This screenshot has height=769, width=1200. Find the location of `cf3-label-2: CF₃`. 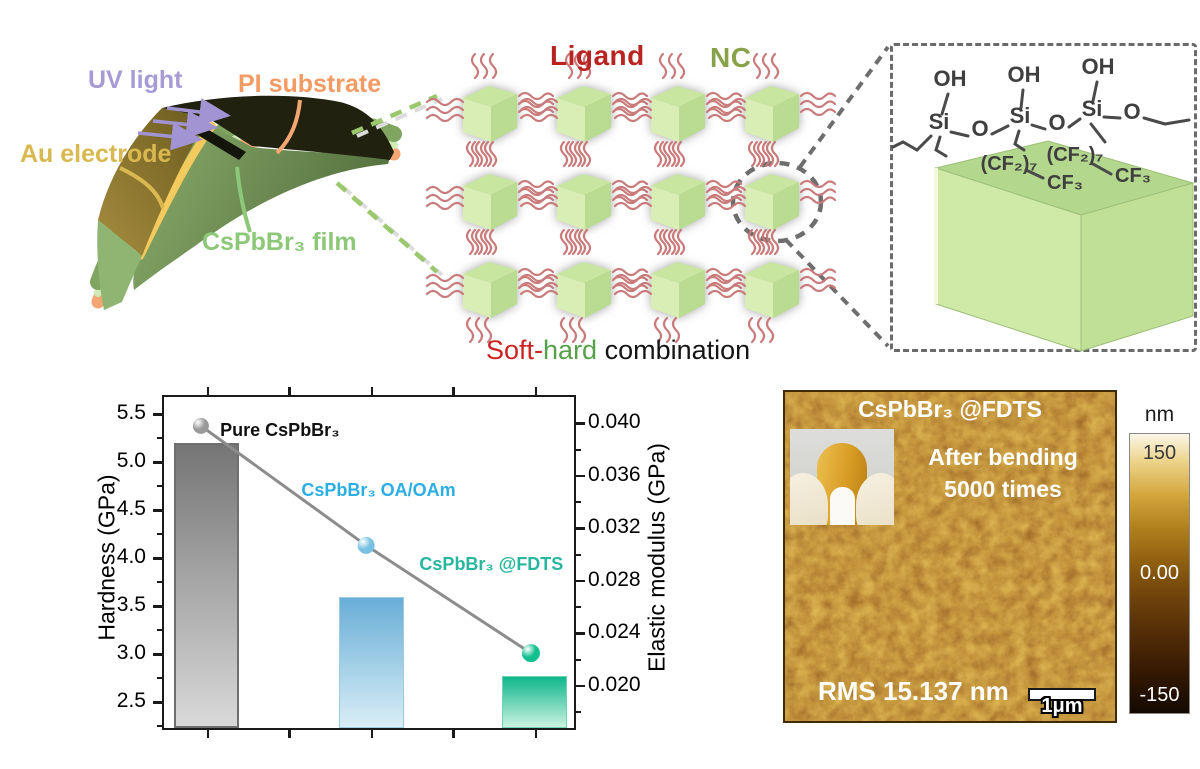

cf3-label-2: CF₃ is located at coordinates (1133, 176).